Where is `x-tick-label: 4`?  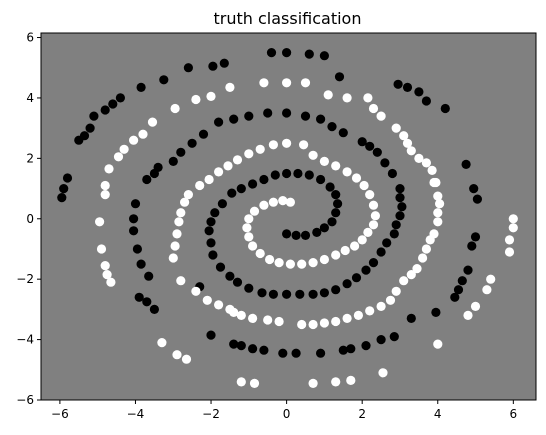
x-tick-label: 4 is located at coordinates (438, 414).